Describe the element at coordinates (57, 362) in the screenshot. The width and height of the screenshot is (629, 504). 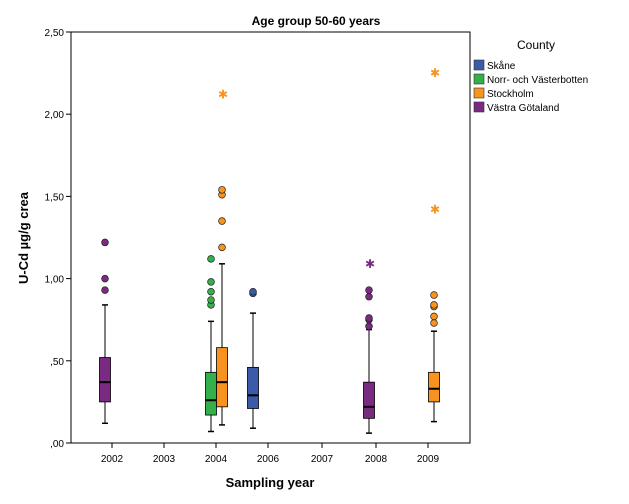
I see `y-tick-label: ,50` at that location.